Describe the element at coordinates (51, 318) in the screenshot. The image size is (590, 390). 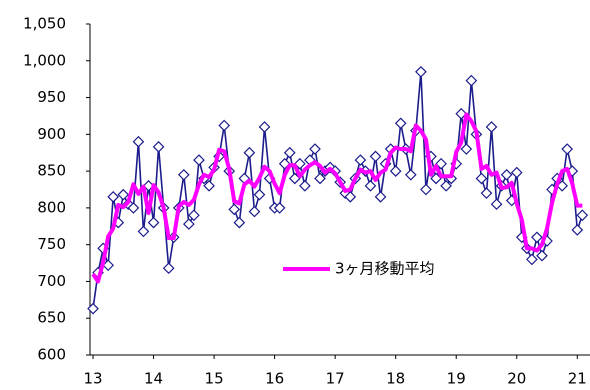
I see `y-tick-label: 650` at that location.